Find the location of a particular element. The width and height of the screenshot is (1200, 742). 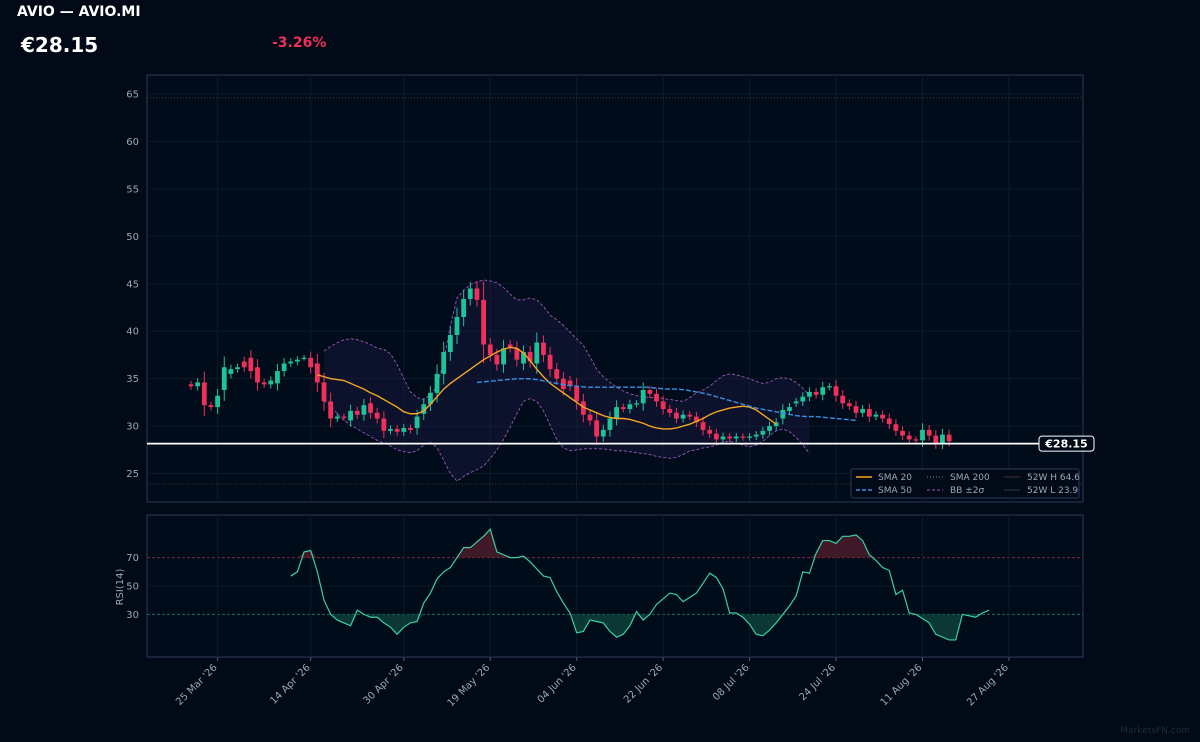

legend-box is located at coordinates (965, 483).